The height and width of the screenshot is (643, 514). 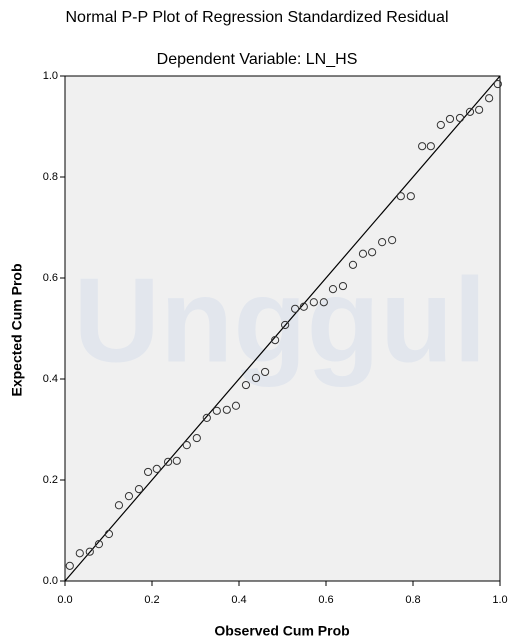 I want to click on x-tick-label: 0.0, so click(x=64, y=600).